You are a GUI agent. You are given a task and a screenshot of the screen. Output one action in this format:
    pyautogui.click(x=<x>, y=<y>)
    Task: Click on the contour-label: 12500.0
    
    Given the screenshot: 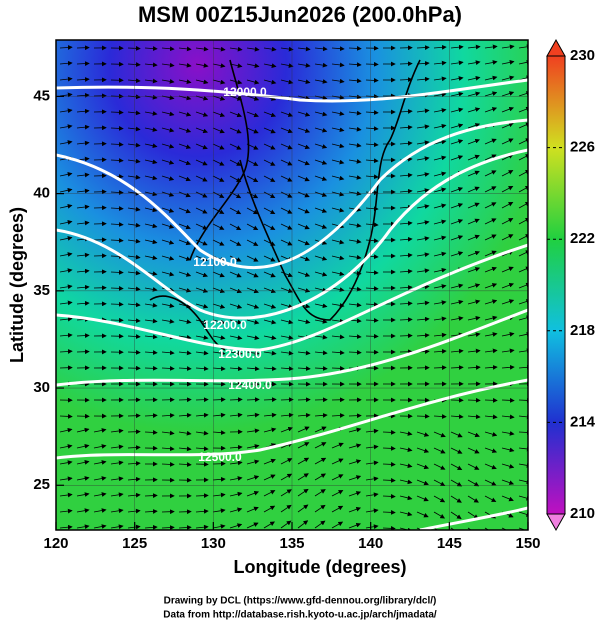 What is the action you would take?
    pyautogui.click(x=220, y=457)
    